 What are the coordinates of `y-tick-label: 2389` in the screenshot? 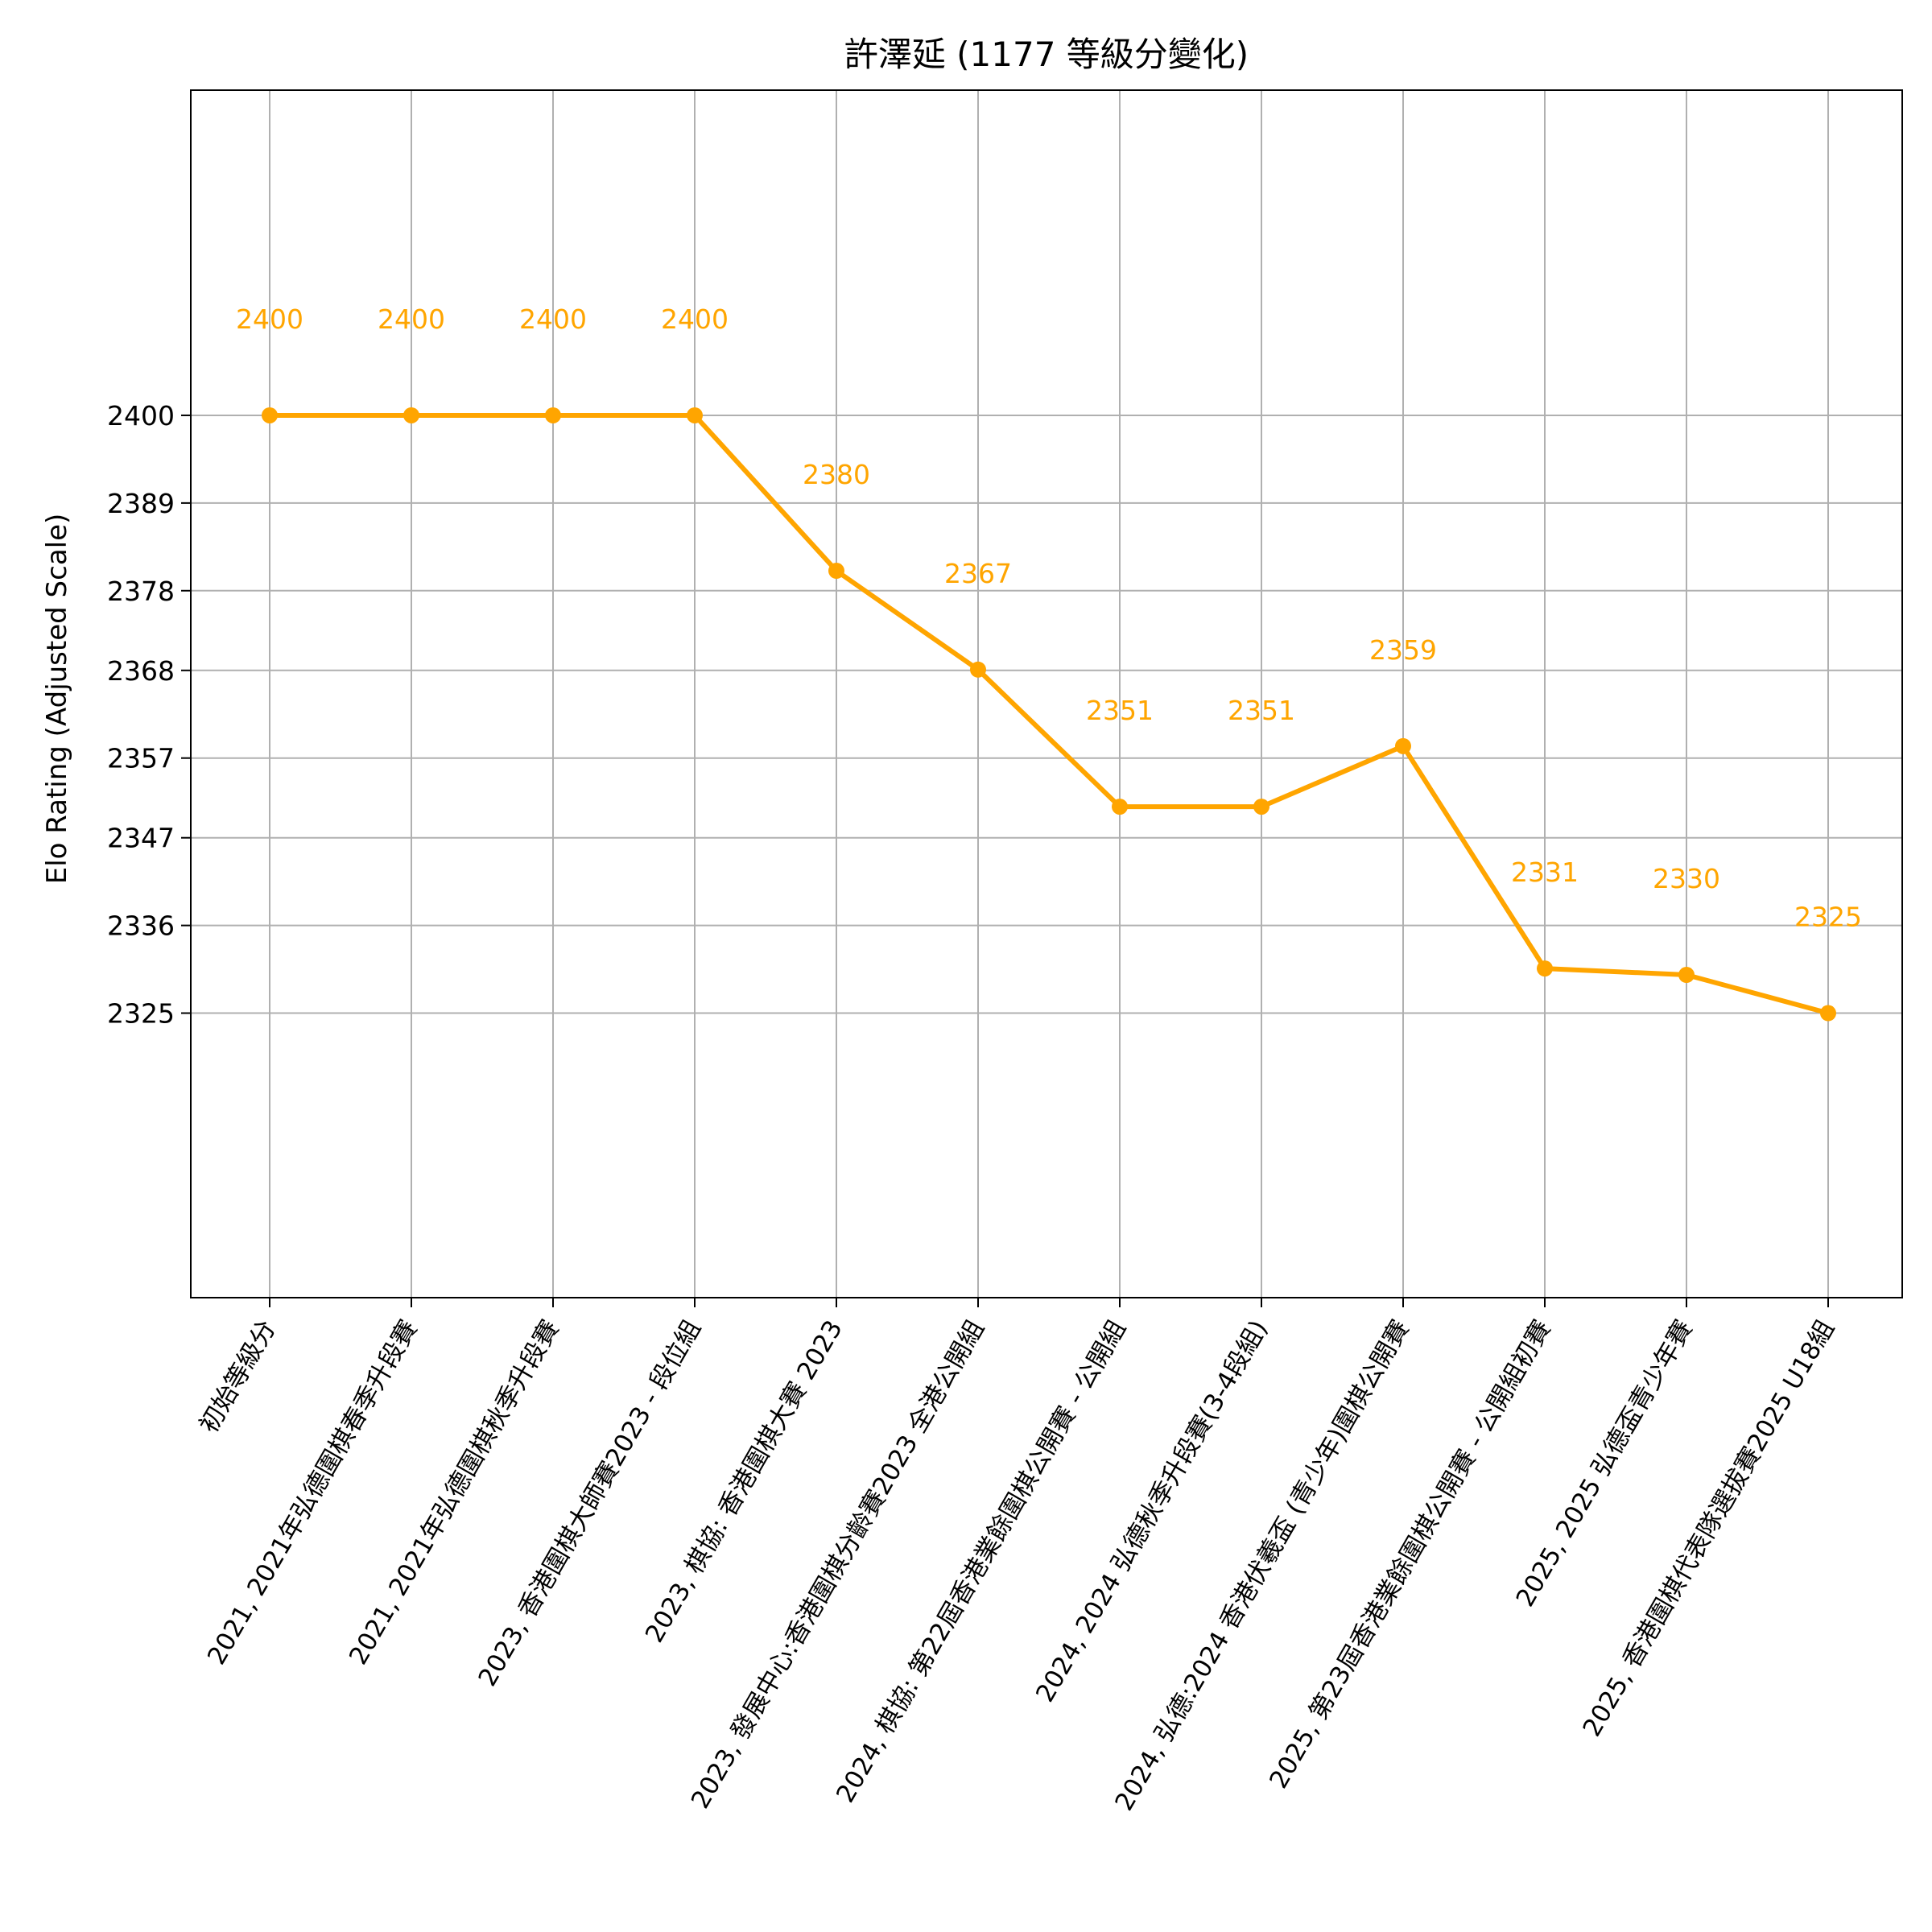 It's located at (141, 504).